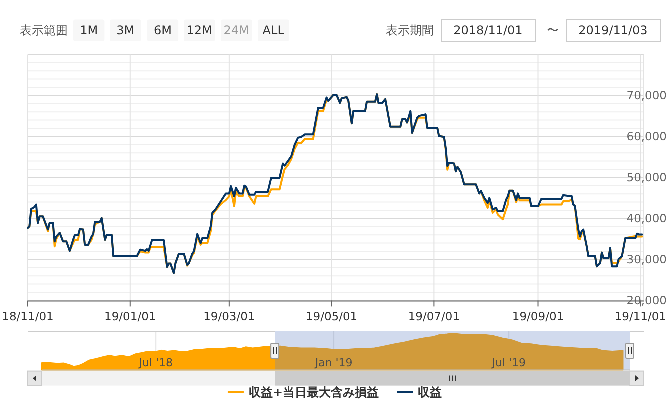 The width and height of the screenshot is (670, 400). What do you see at coordinates (640, 317) in the screenshot?
I see `x-tick-label: 19/11/01` at bounding box center [640, 317].